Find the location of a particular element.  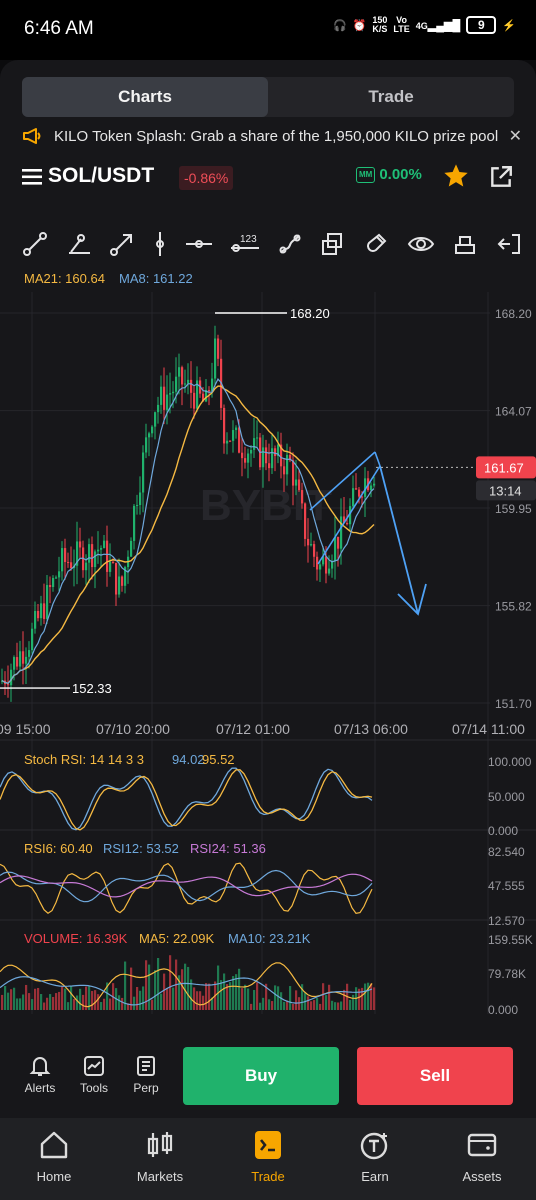

nav-markets: Markets is located at coordinates (160, 1157).